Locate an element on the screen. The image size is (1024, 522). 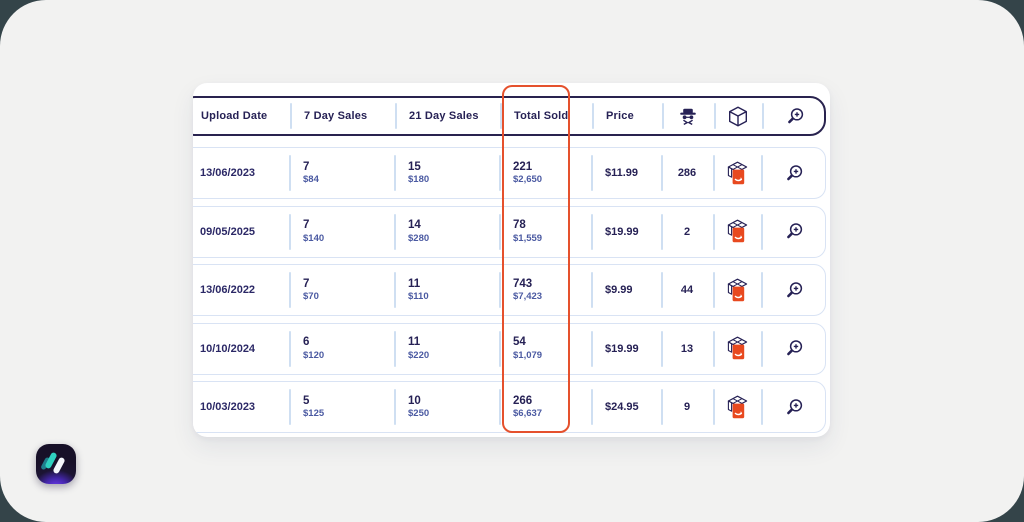
price-cell: $9.99 is located at coordinates (619, 290).